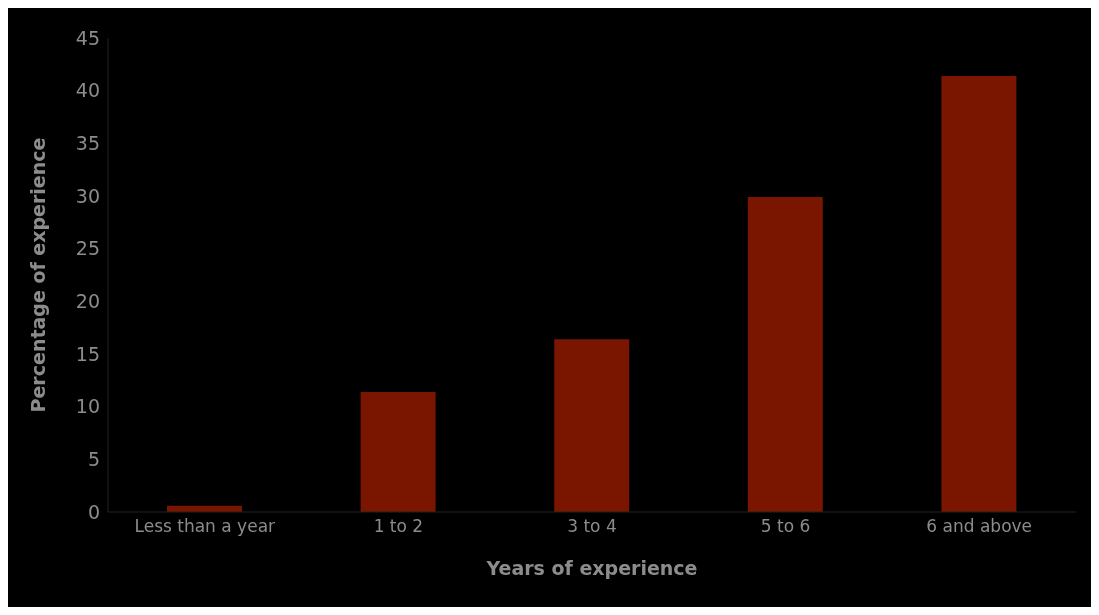 The width and height of the screenshot is (1099, 615). Describe the element at coordinates (93, 511) in the screenshot. I see `y-tick-label: 0` at that location.